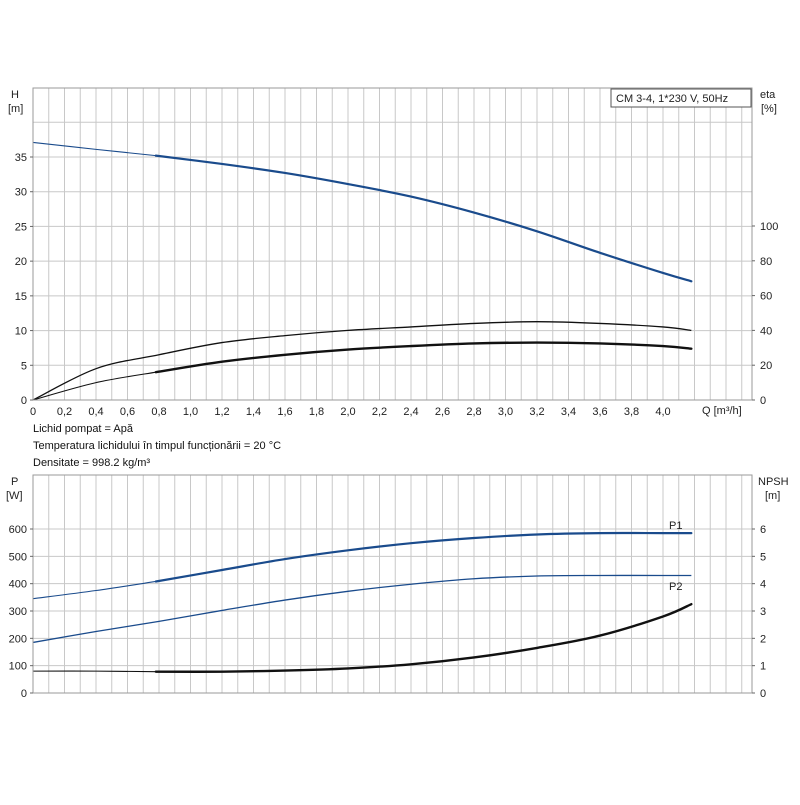  I want to click on y-right-tick-label: 80, so click(766, 262).